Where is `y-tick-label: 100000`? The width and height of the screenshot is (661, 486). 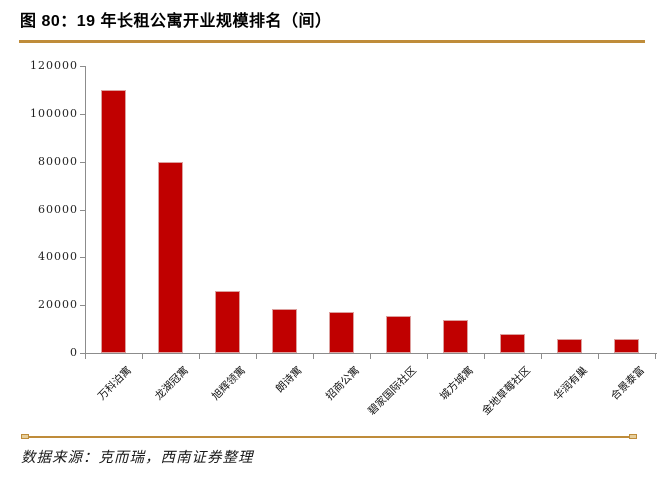
y-tick-label: 100000 is located at coordinates (54, 113).